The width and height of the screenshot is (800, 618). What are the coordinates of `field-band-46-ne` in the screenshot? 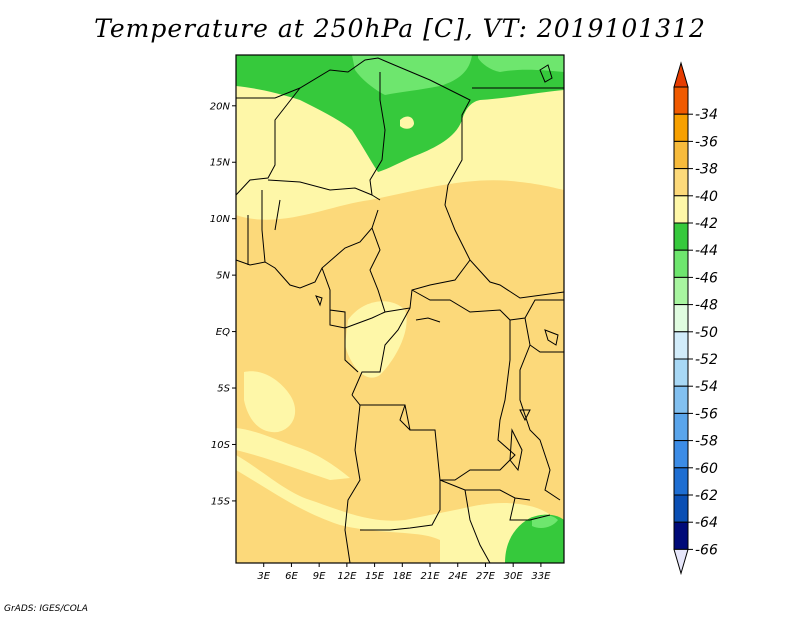 It's located at (521, 63).